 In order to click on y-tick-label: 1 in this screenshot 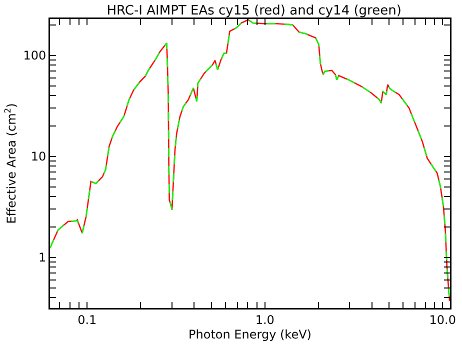, I will do `click(42, 257)`.